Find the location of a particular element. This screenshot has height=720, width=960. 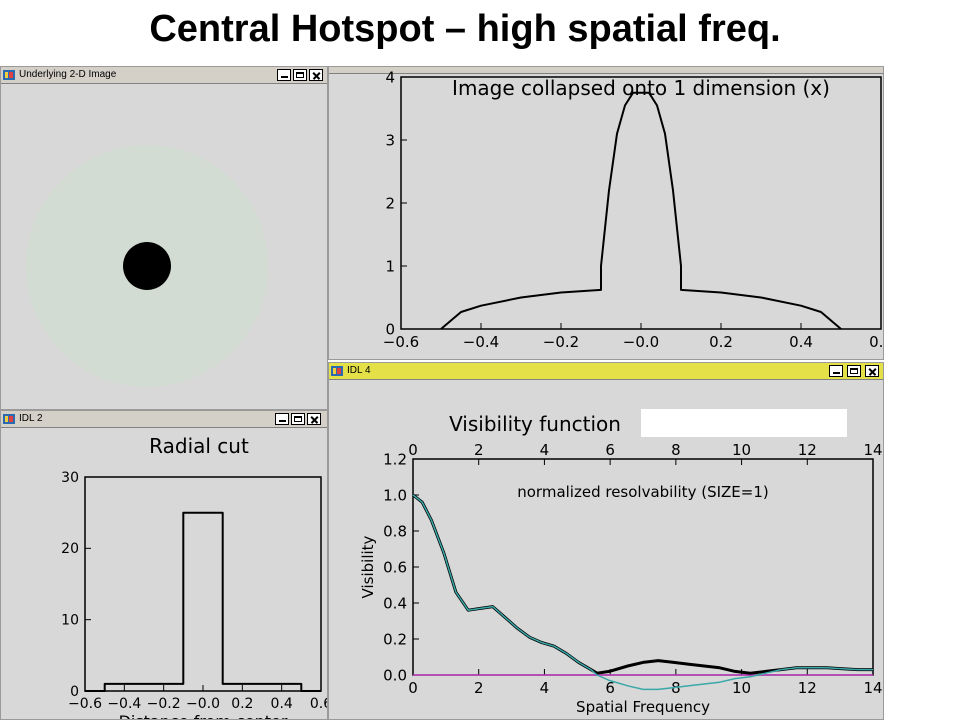

plot-frame is located at coordinates (203, 584).